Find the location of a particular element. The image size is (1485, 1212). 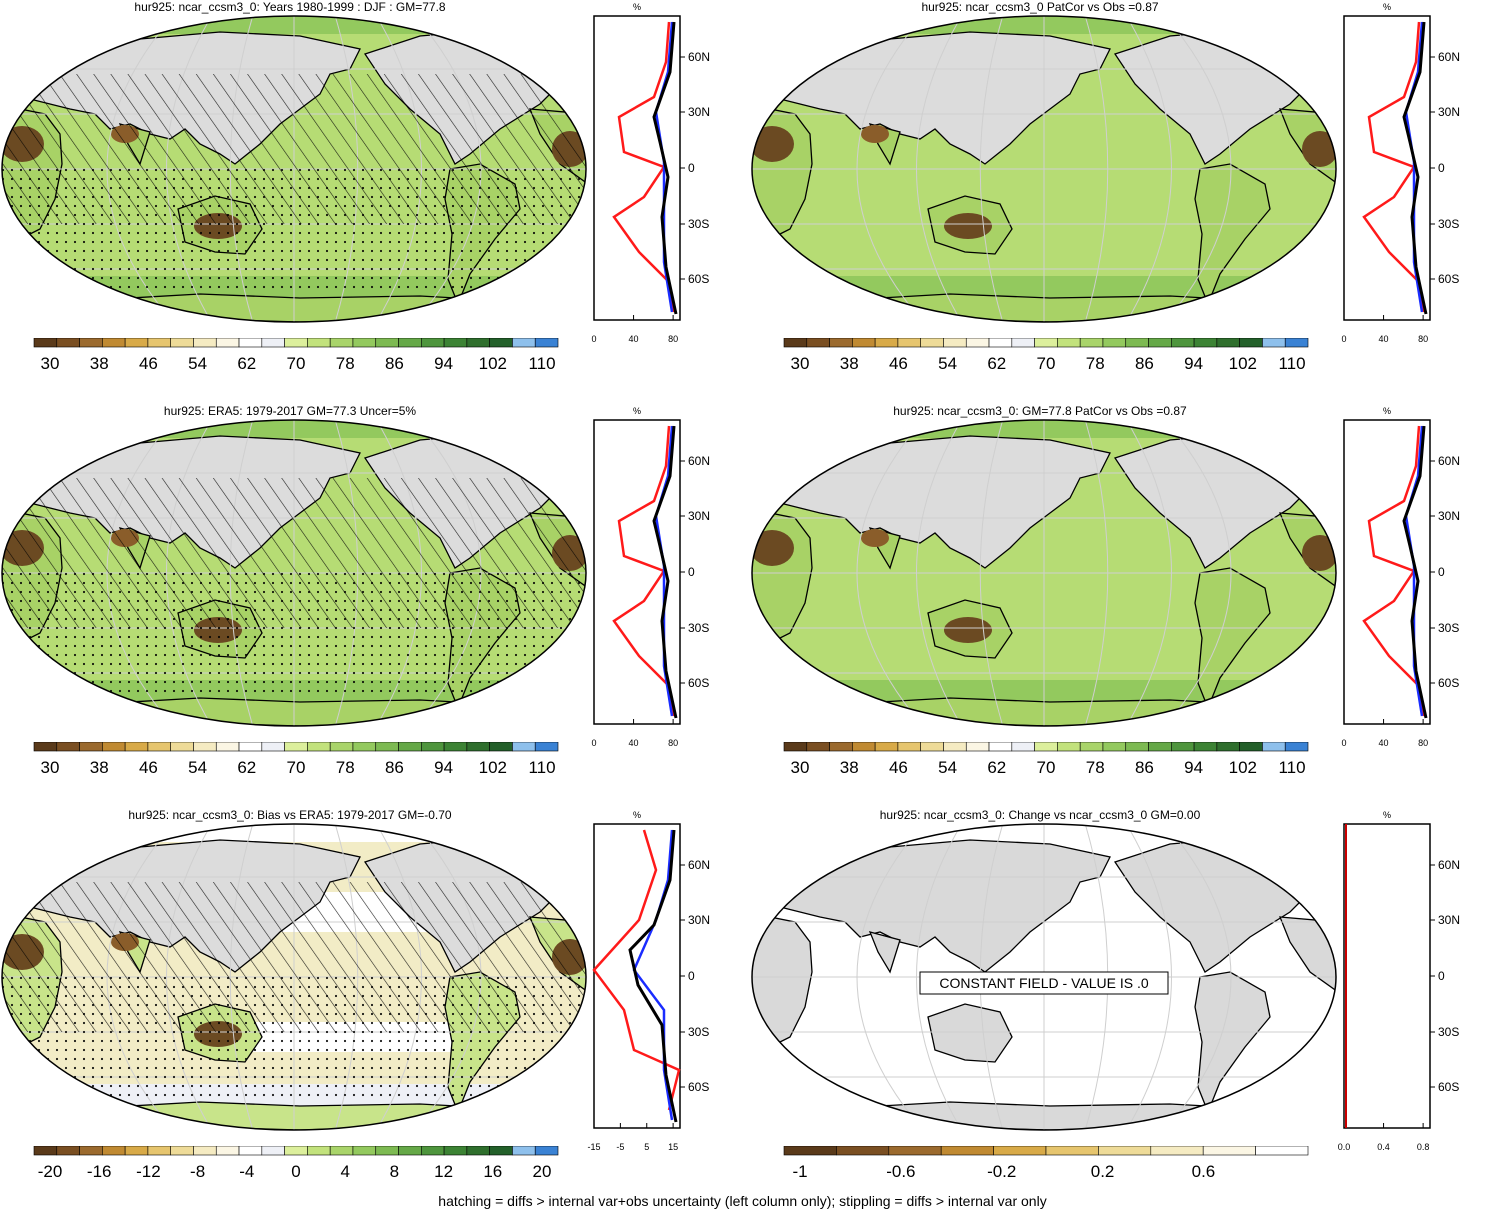

land-australia is located at coordinates (970, 1033).